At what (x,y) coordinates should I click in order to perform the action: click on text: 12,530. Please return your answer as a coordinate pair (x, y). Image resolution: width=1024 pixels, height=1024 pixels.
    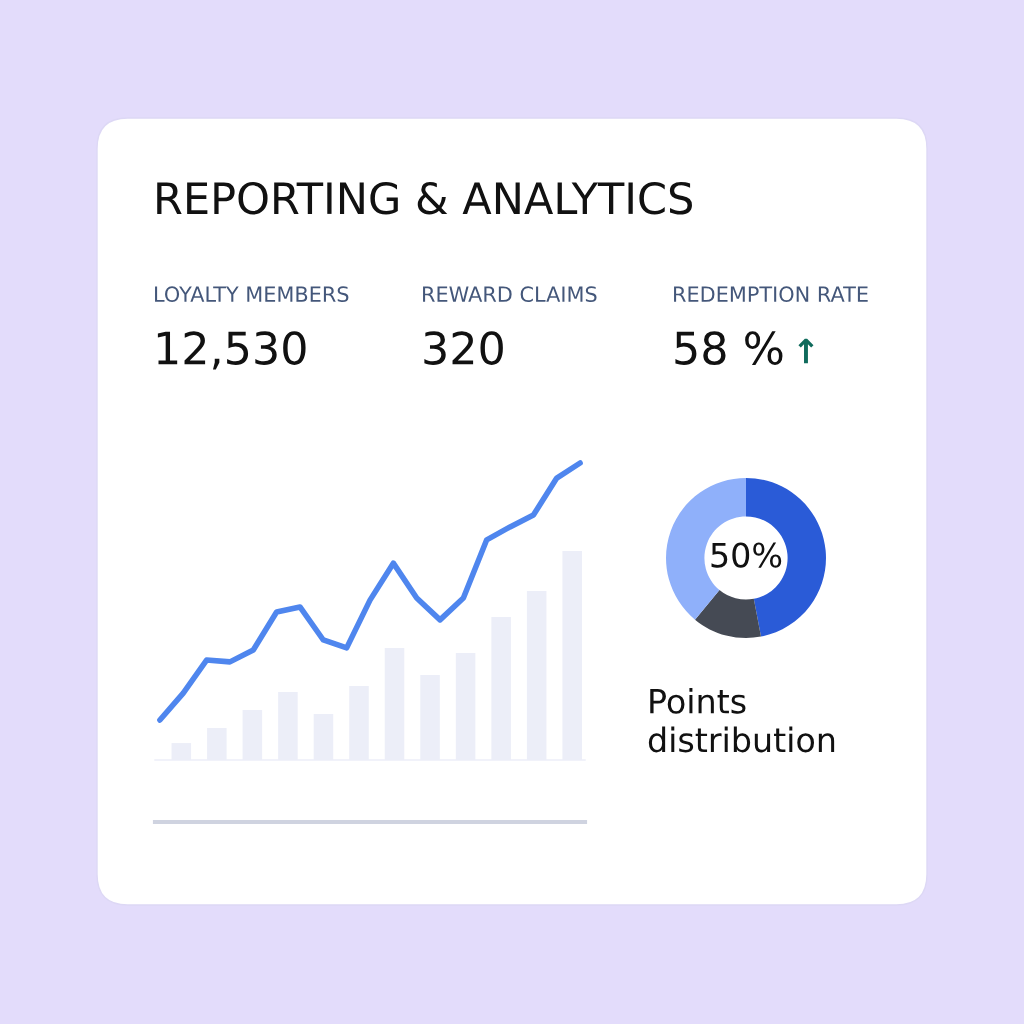
    Looking at the image, I should click on (231, 350).